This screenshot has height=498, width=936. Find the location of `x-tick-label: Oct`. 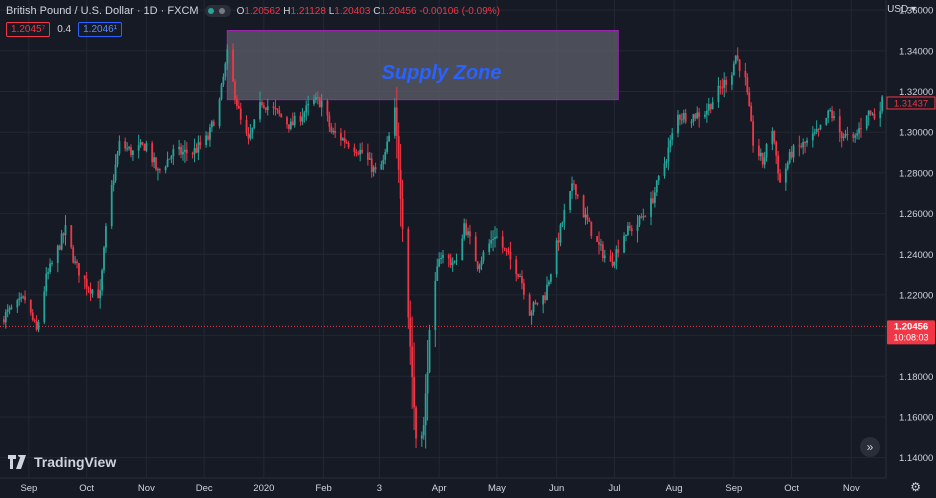

x-tick-label: Oct is located at coordinates (86, 488).